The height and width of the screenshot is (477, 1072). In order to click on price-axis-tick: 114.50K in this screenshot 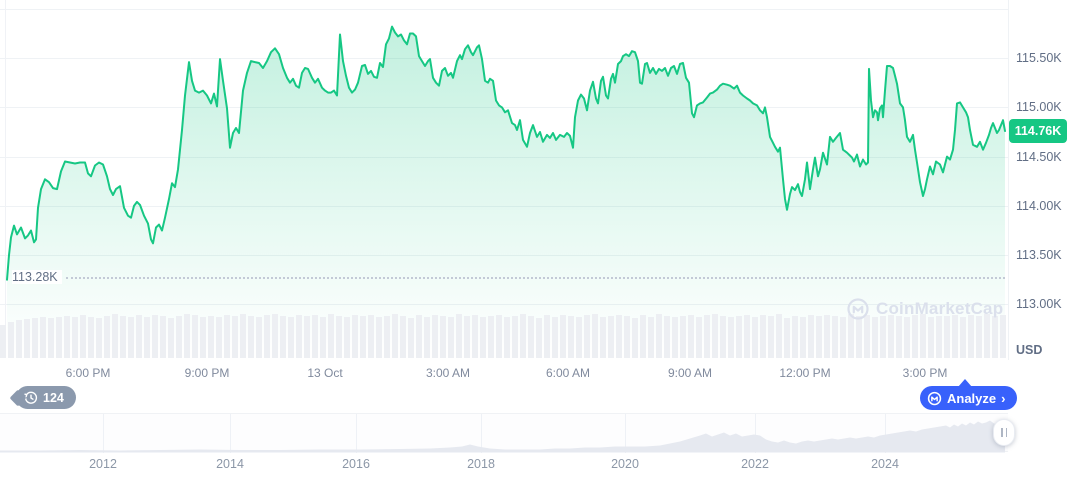, I will do `click(1039, 156)`.